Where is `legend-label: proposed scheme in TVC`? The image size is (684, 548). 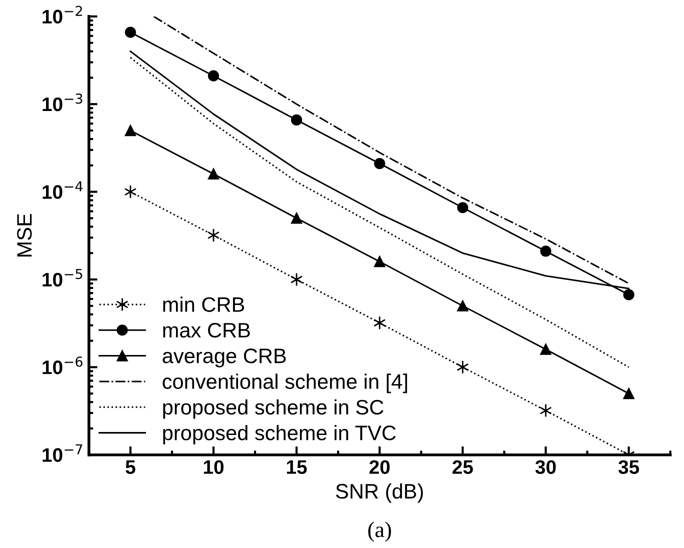
legend-label: proposed scheme in TVC is located at coordinates (279, 434).